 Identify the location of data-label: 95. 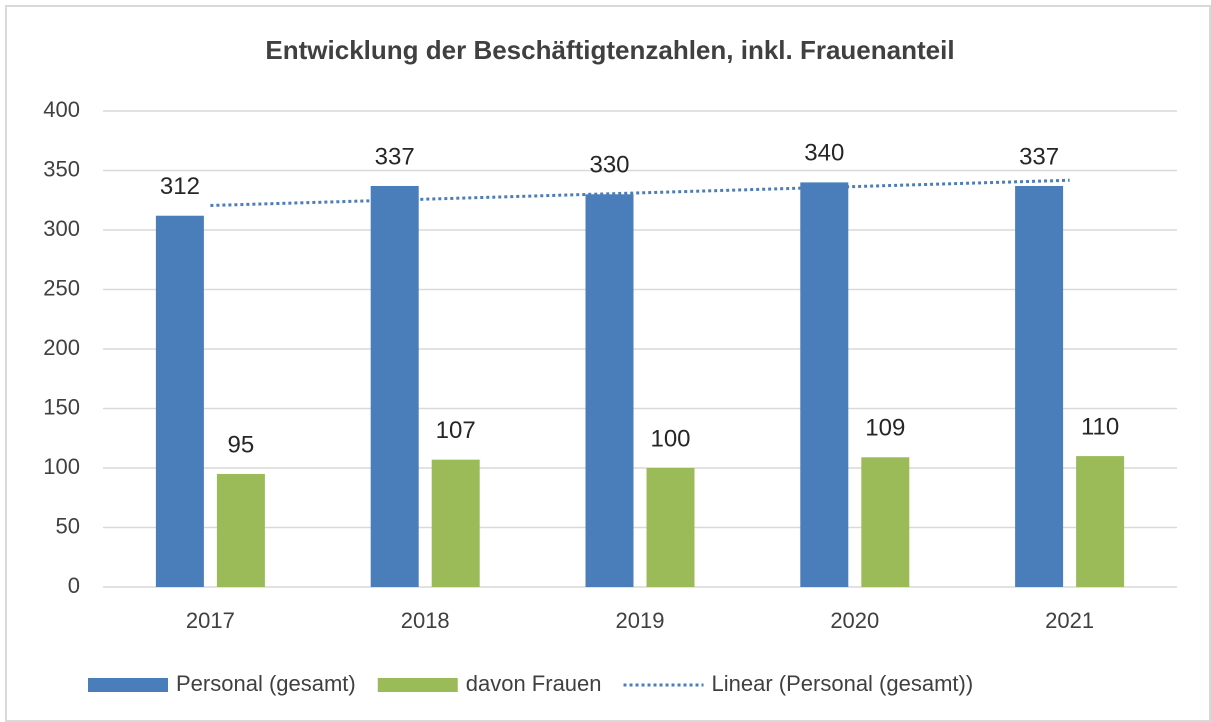
(241, 444).